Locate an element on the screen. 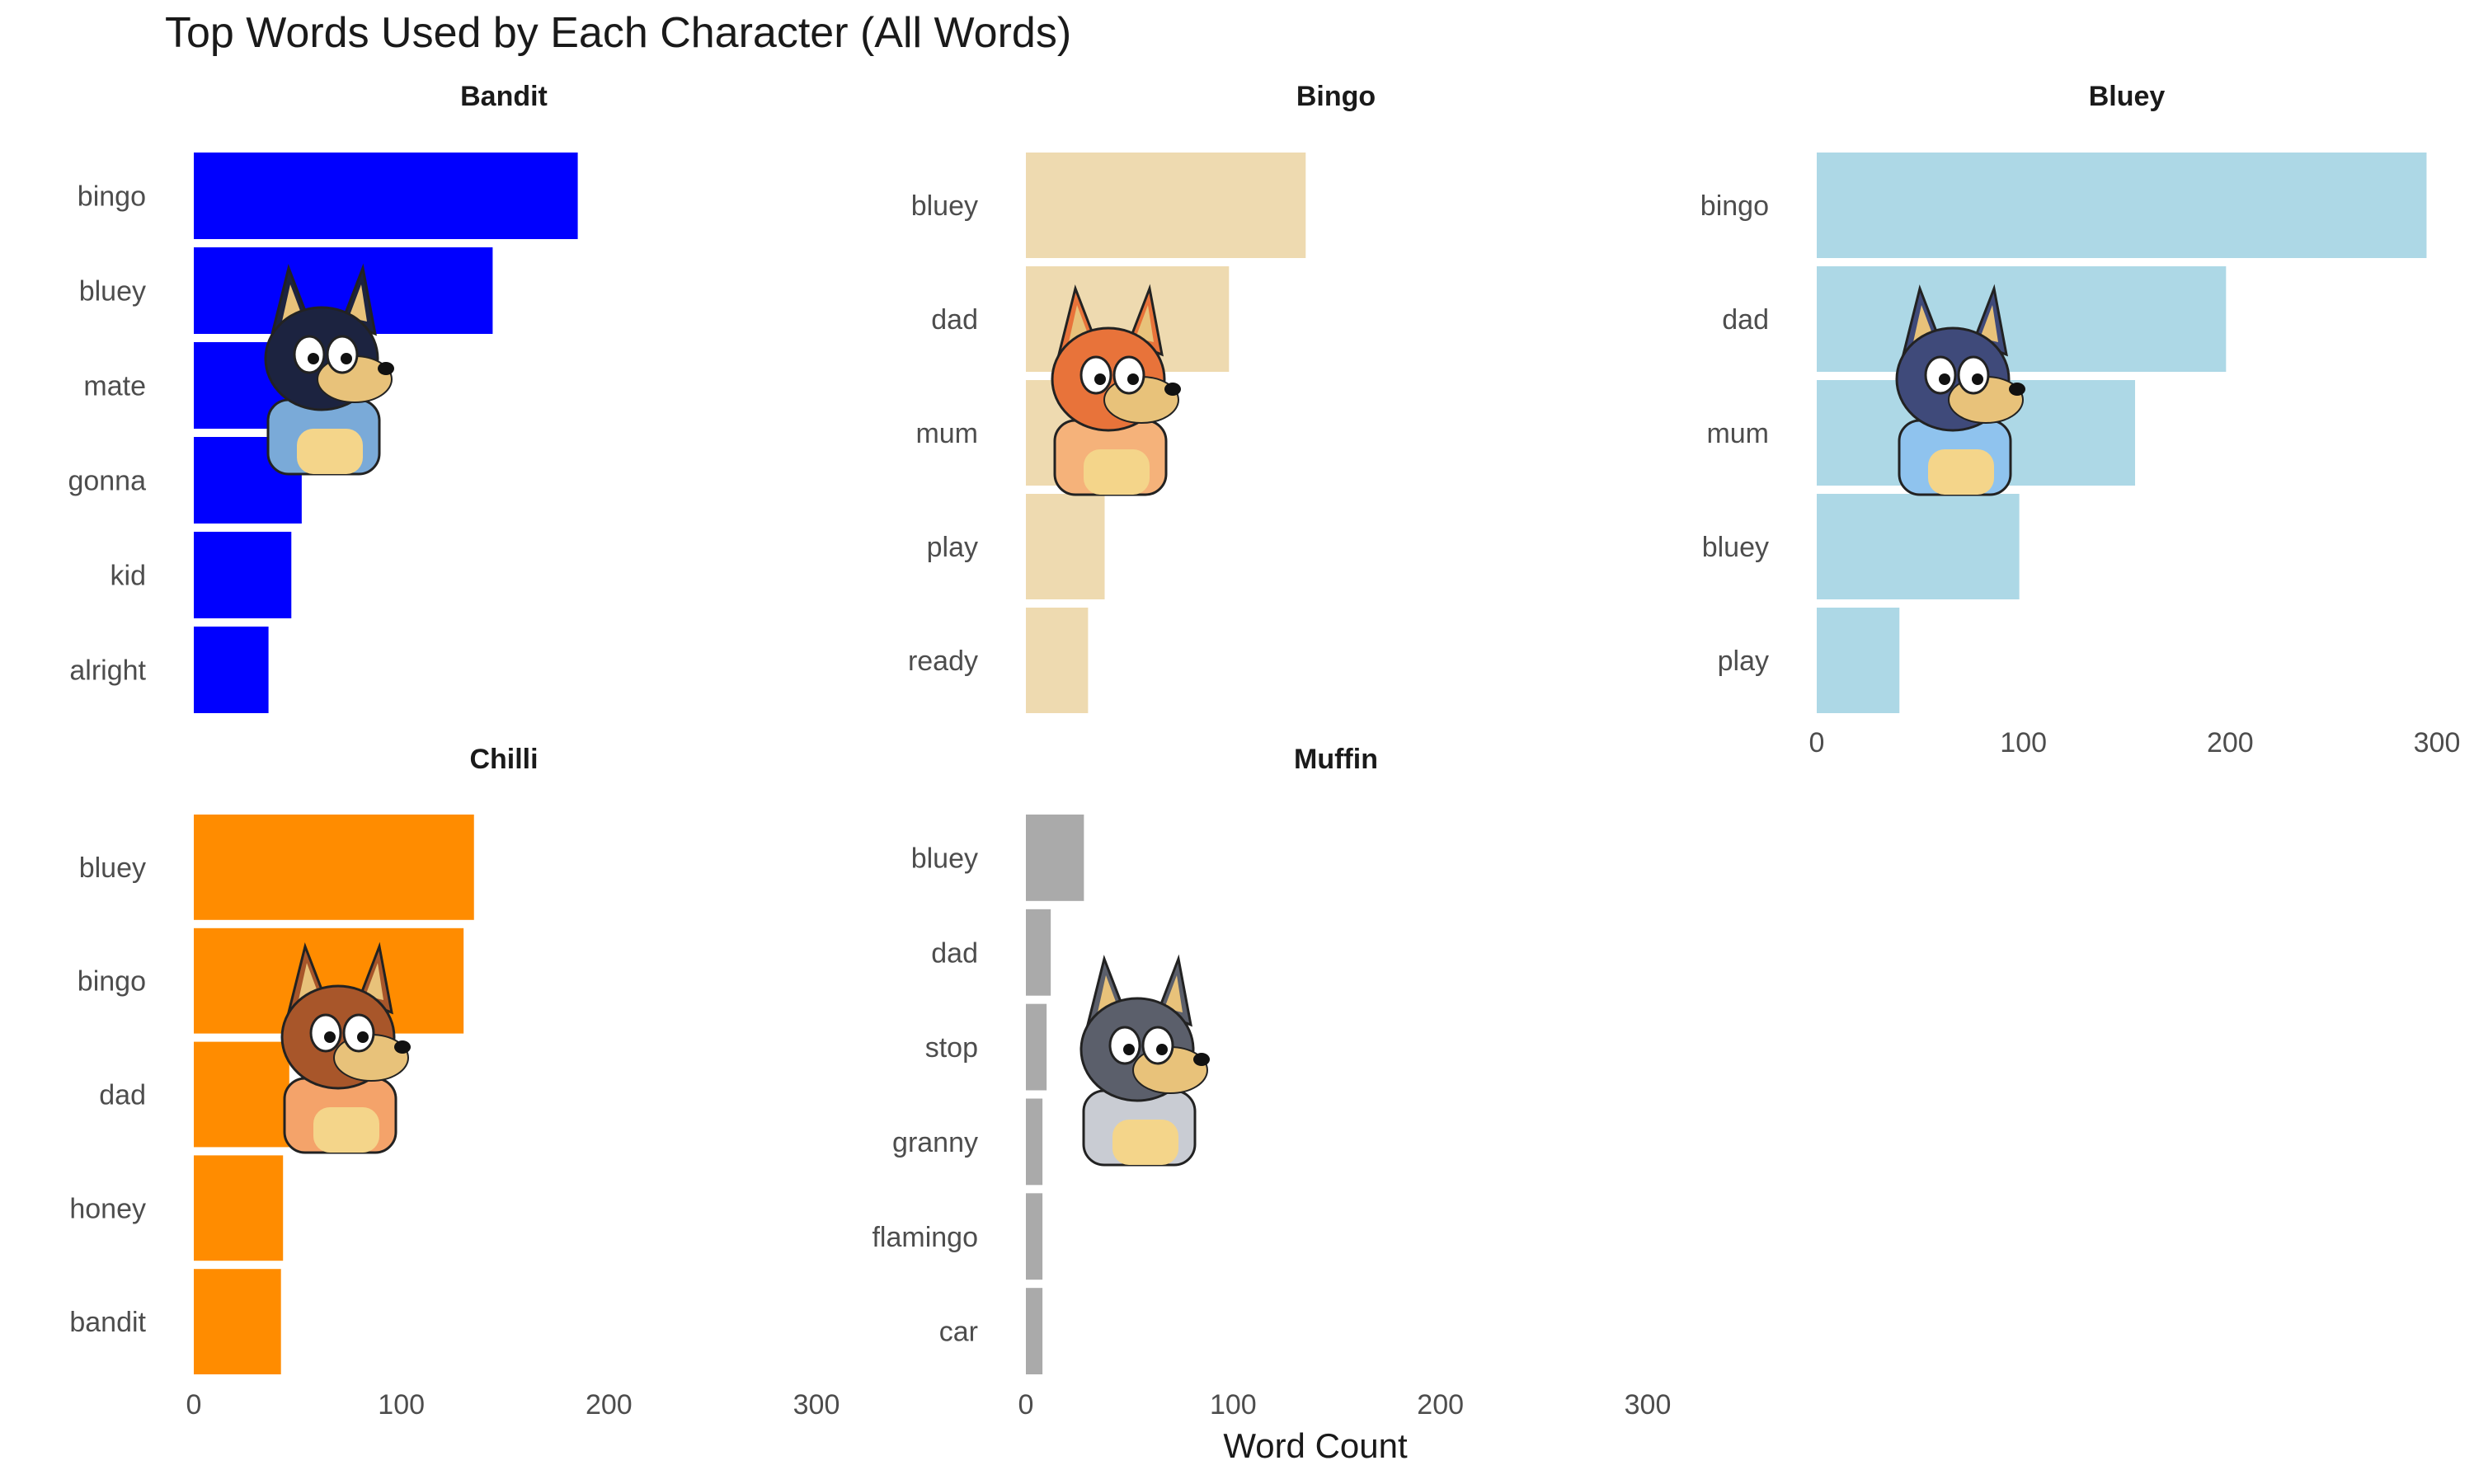 This screenshot has width=2474, height=1484. category-label: honey is located at coordinates (107, 1208).